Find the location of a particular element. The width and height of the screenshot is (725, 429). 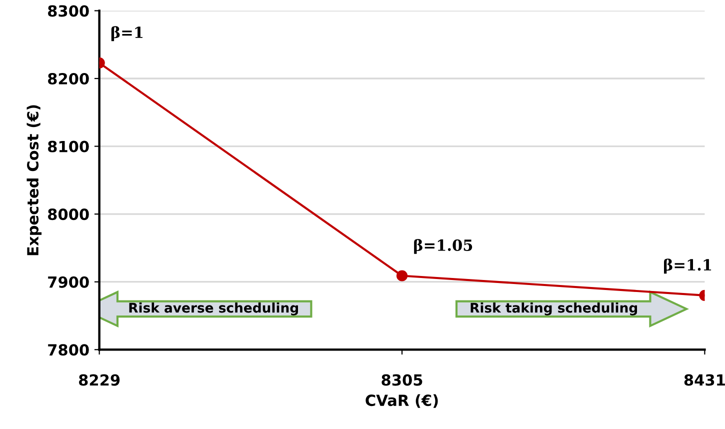

annotation: β=1 is located at coordinates (126, 34).